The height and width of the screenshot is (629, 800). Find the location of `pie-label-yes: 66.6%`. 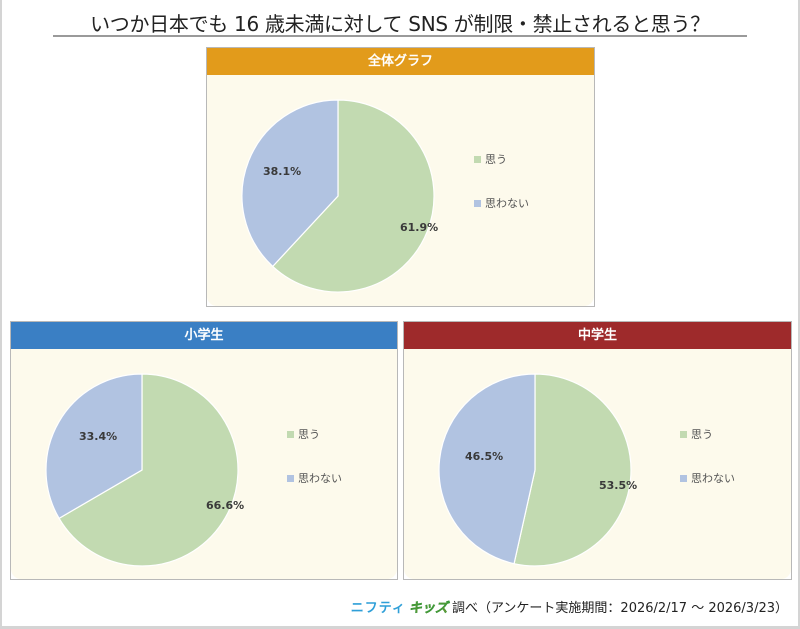

pie-label-yes: 66.6% is located at coordinates (225, 505).